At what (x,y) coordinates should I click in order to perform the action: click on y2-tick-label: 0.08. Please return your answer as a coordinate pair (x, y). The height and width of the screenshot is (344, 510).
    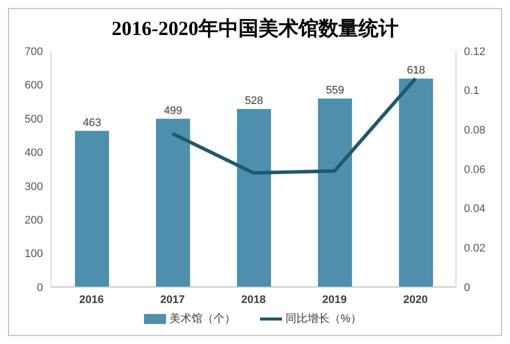
    Looking at the image, I should click on (475, 130).